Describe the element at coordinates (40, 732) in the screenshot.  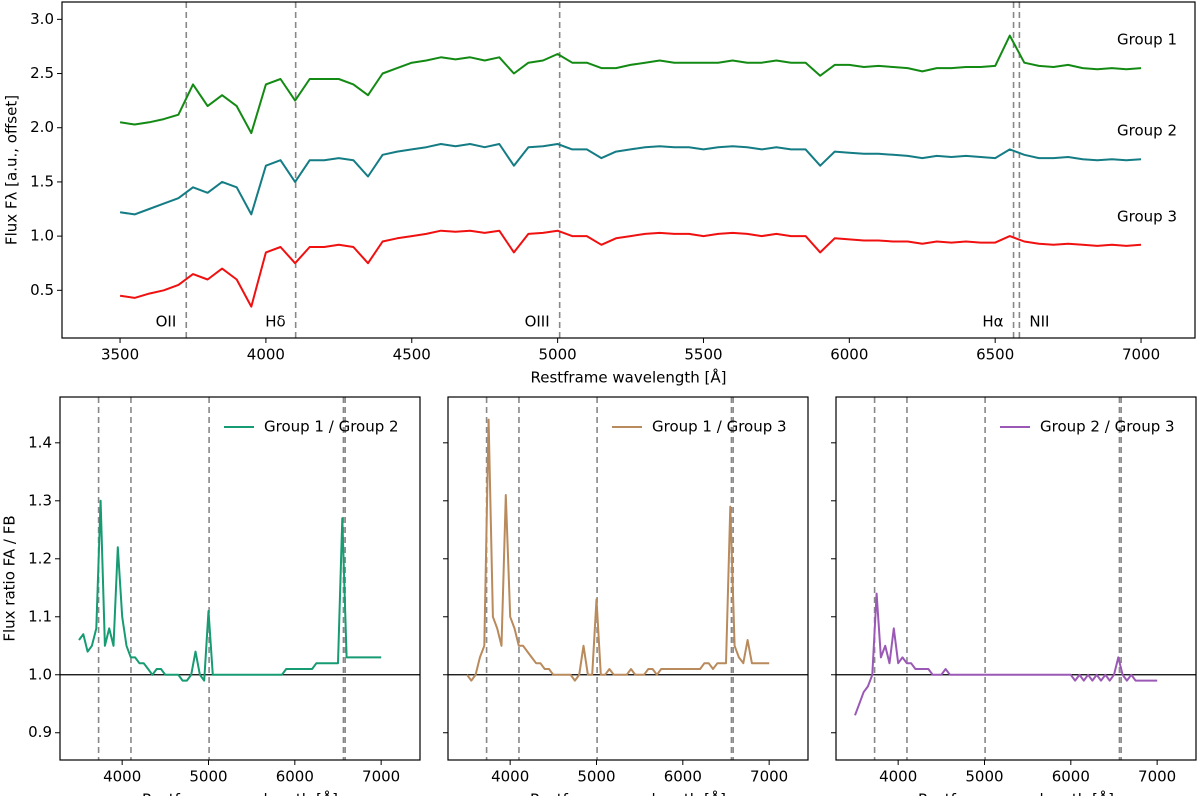
I see `y-tick-label: 0.9` at that location.